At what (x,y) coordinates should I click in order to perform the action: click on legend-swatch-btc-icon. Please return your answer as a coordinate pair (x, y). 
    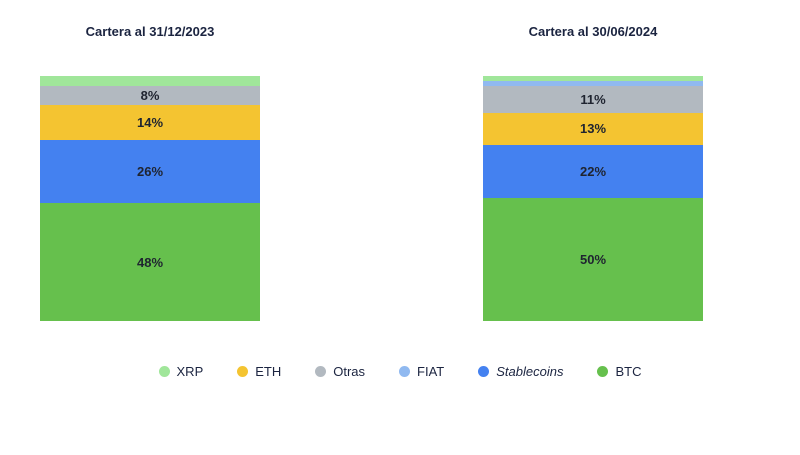
    Looking at the image, I should click on (603, 371).